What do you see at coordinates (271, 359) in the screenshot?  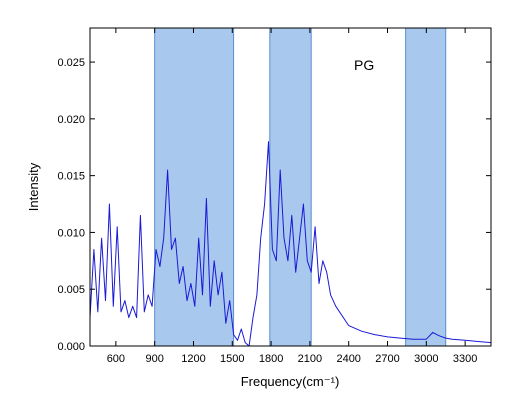 I see `x-tick-label: 1800` at bounding box center [271, 359].